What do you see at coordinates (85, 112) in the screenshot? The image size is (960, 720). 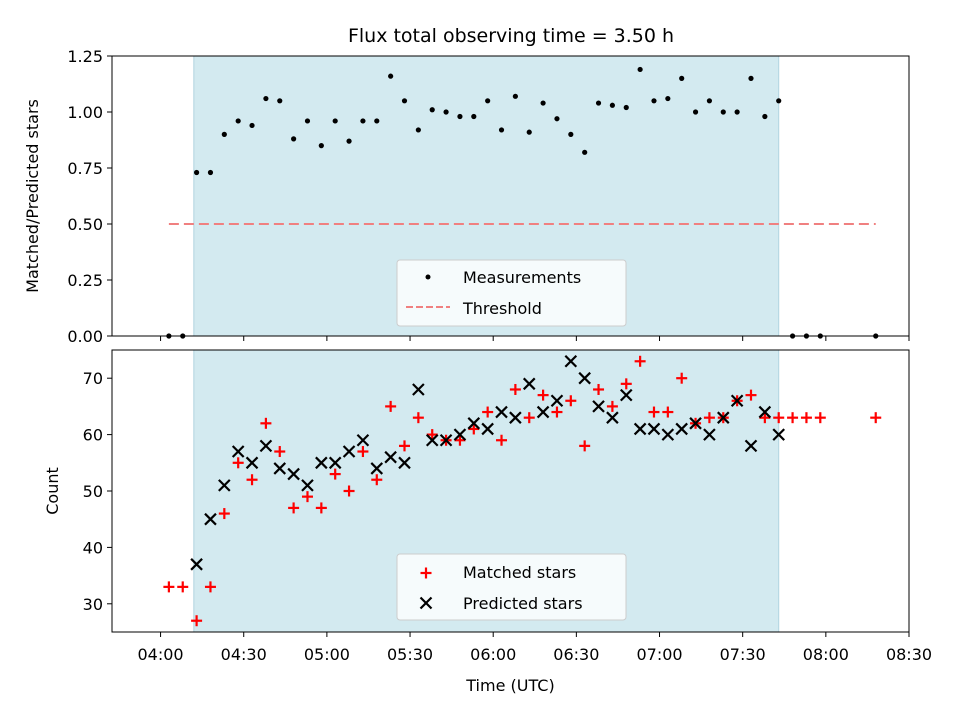 I see `y-tick-label: 1.00` at bounding box center [85, 112].